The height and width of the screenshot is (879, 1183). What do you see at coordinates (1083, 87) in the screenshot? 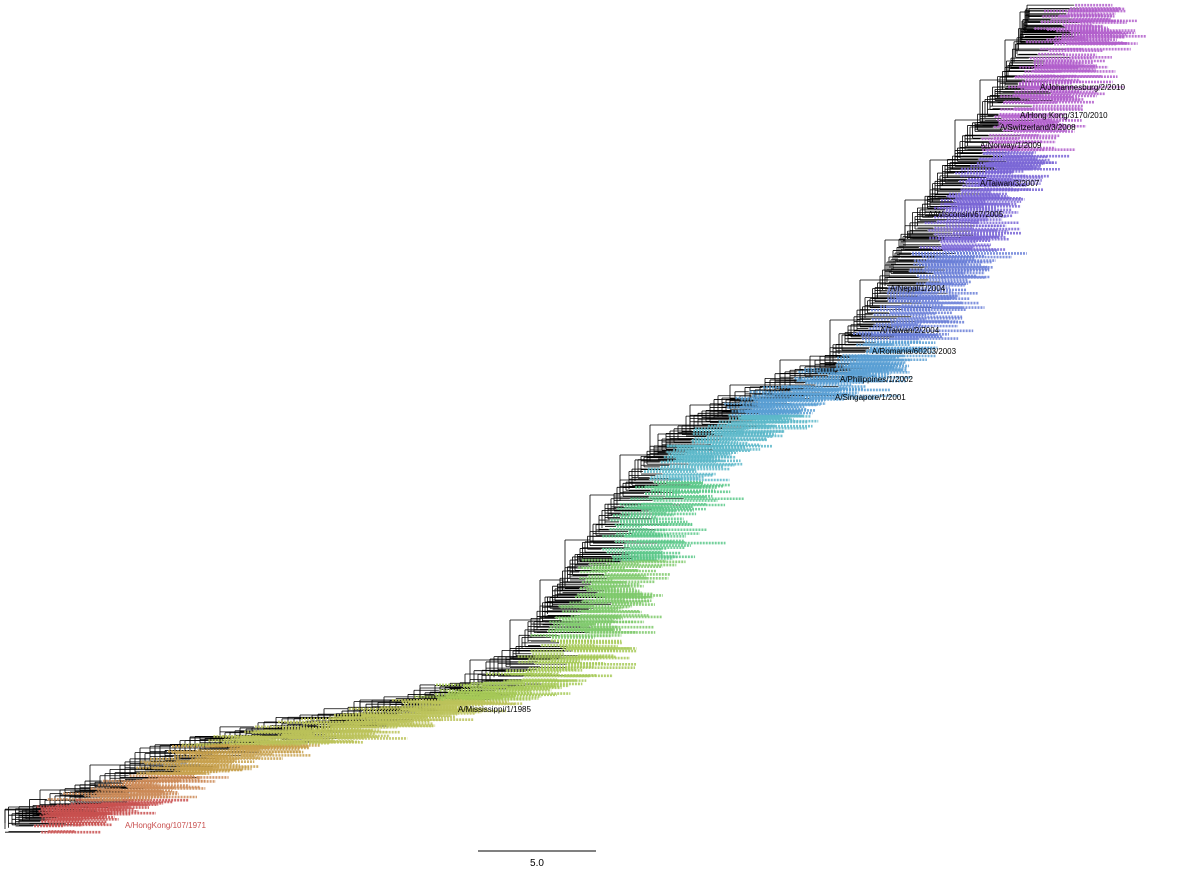
I see `named-leaf-label: A/Johannesburg/2/2010` at bounding box center [1083, 87].